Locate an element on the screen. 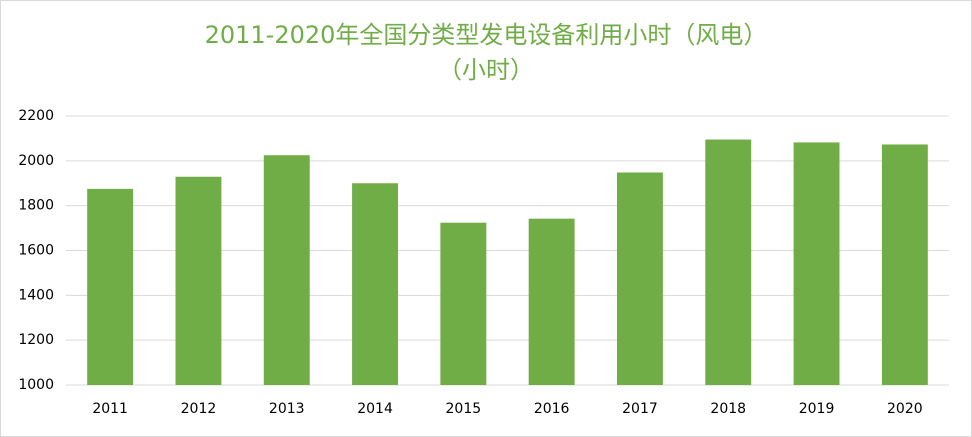 The height and width of the screenshot is (437, 972). x-tick-label: 2013 is located at coordinates (287, 409).